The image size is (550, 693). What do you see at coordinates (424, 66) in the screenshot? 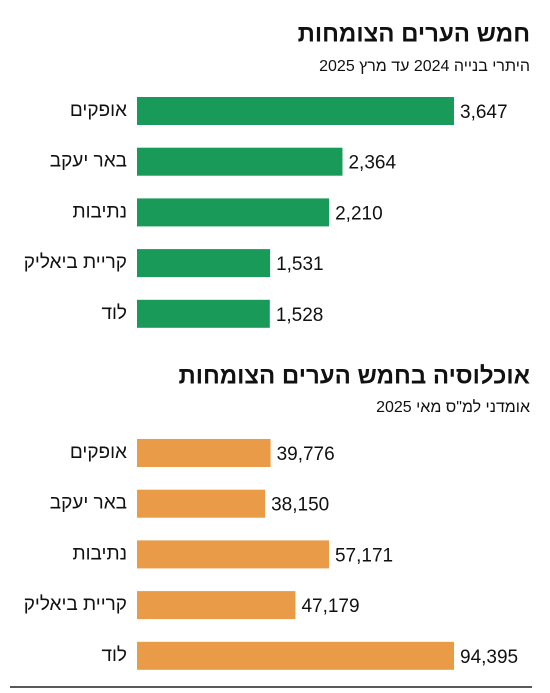
I see `chart-subtitle: היתרי בנייה 2024 עד מרץ 2025` at bounding box center [424, 66].